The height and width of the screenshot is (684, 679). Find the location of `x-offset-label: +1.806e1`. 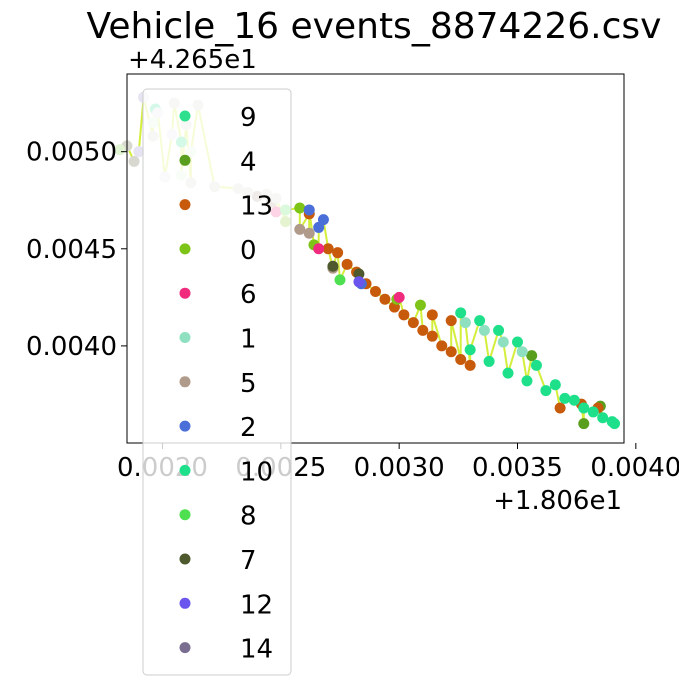

x-offset-label: +1.806e1 is located at coordinates (557, 501).